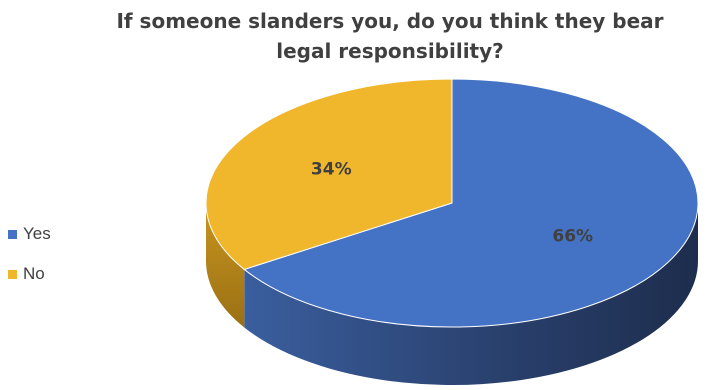 The image size is (711, 390). What do you see at coordinates (12, 234) in the screenshot?
I see `legend-swatch-yes` at bounding box center [12, 234].